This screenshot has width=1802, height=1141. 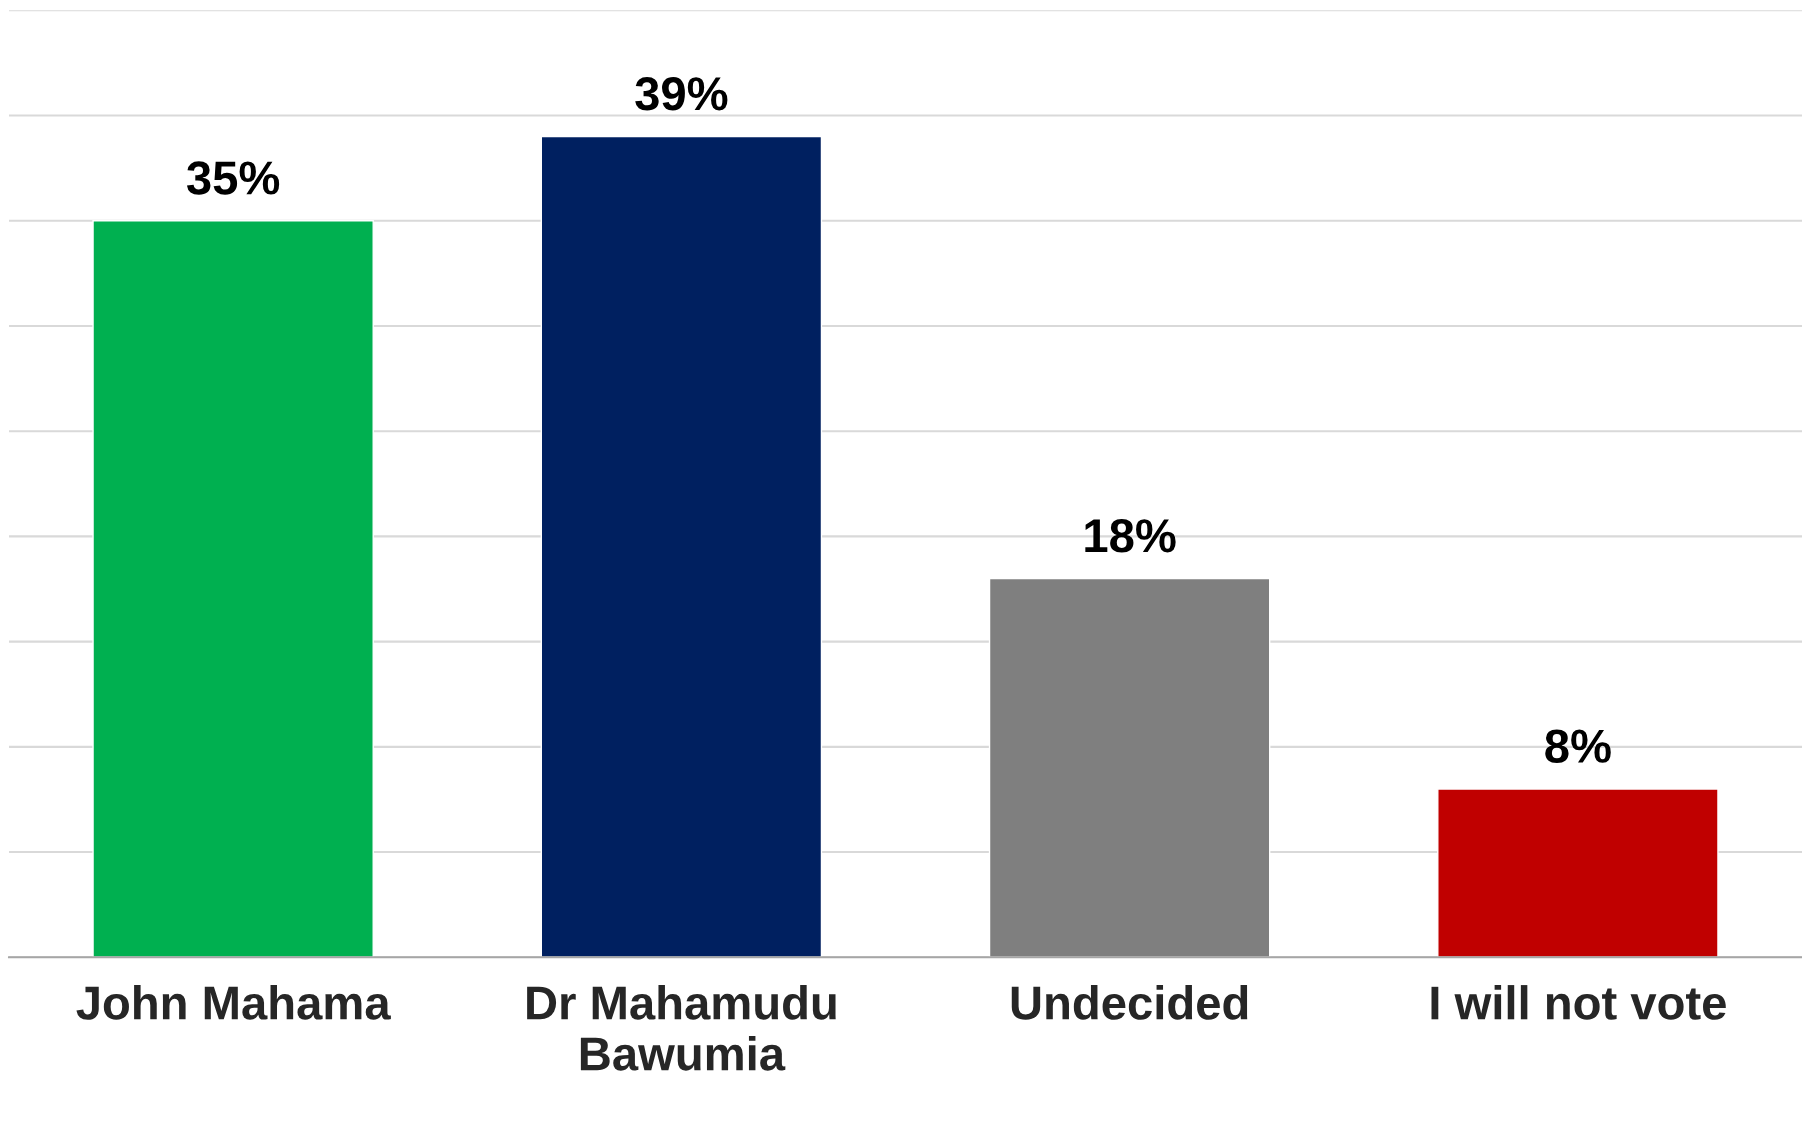 I want to click on data-label: 39%, so click(x=681, y=94).